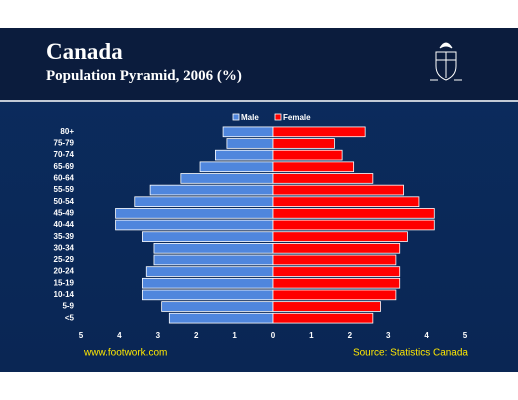  What do you see at coordinates (250, 117) in the screenshot?
I see `legend-label: Male` at bounding box center [250, 117].